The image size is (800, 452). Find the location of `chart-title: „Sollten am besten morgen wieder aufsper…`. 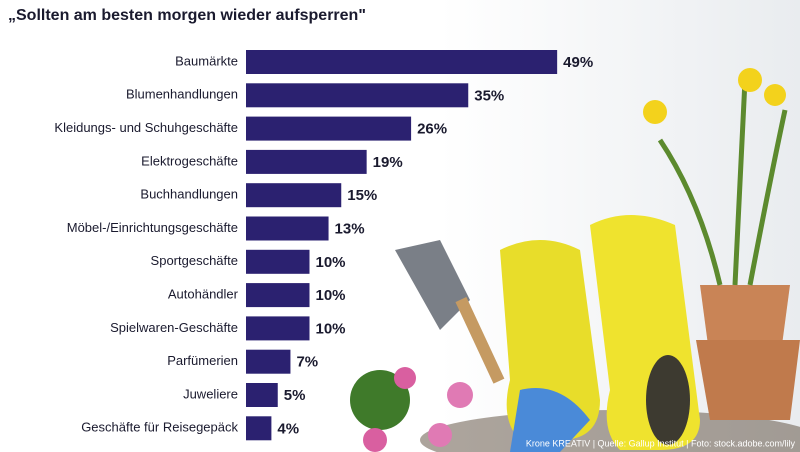

chart-title: „Sollten am besten morgen wieder aufsper… is located at coordinates (187, 15).